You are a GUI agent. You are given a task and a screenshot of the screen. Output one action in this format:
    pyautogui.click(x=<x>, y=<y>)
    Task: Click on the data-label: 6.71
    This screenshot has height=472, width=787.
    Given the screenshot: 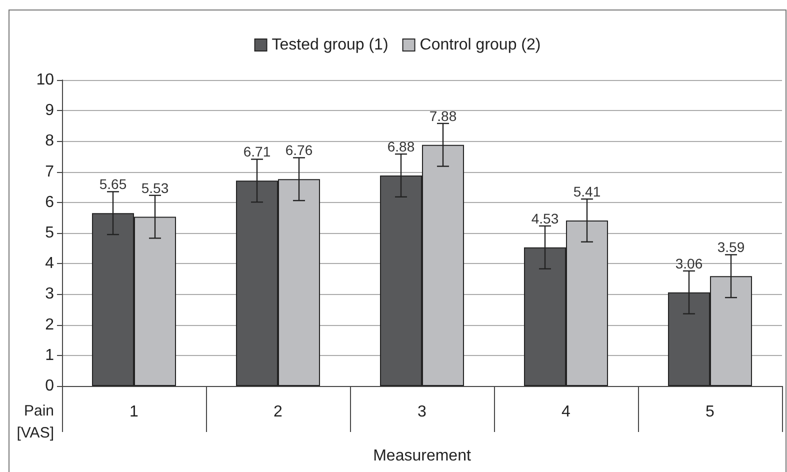 What is the action you would take?
    pyautogui.click(x=257, y=152)
    